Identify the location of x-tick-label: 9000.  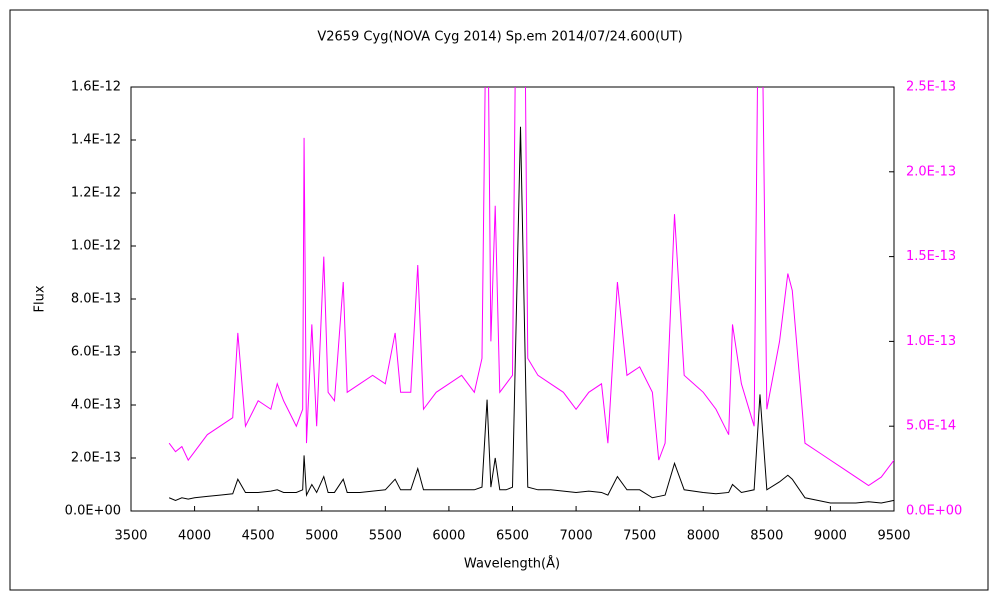
(830, 536).